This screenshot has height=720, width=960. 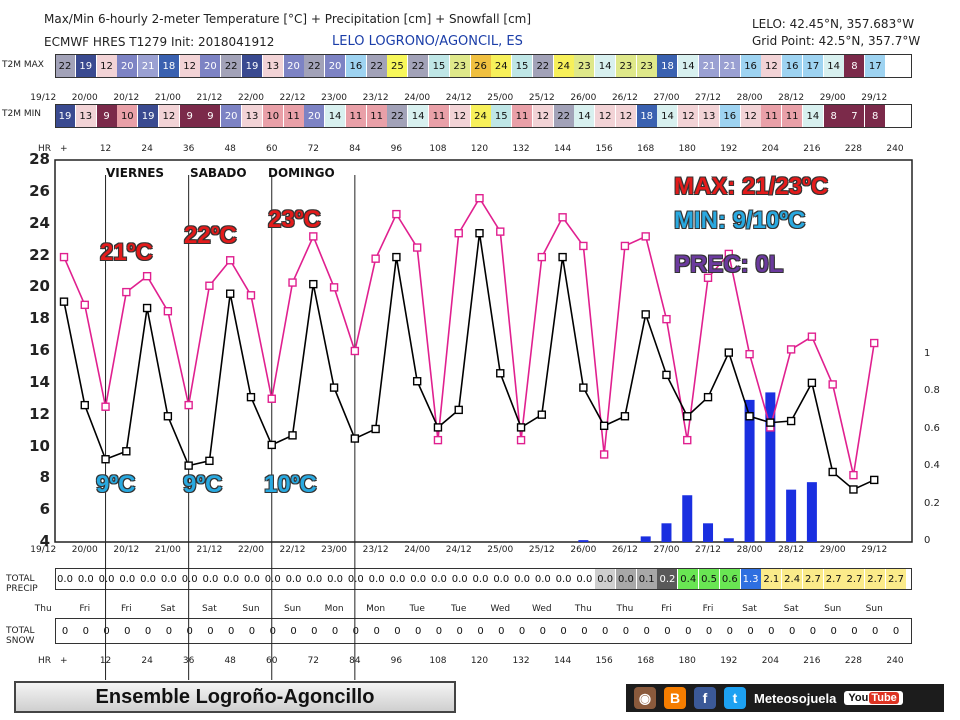 I want to click on hr-tick-top: 120, so click(x=479, y=149).